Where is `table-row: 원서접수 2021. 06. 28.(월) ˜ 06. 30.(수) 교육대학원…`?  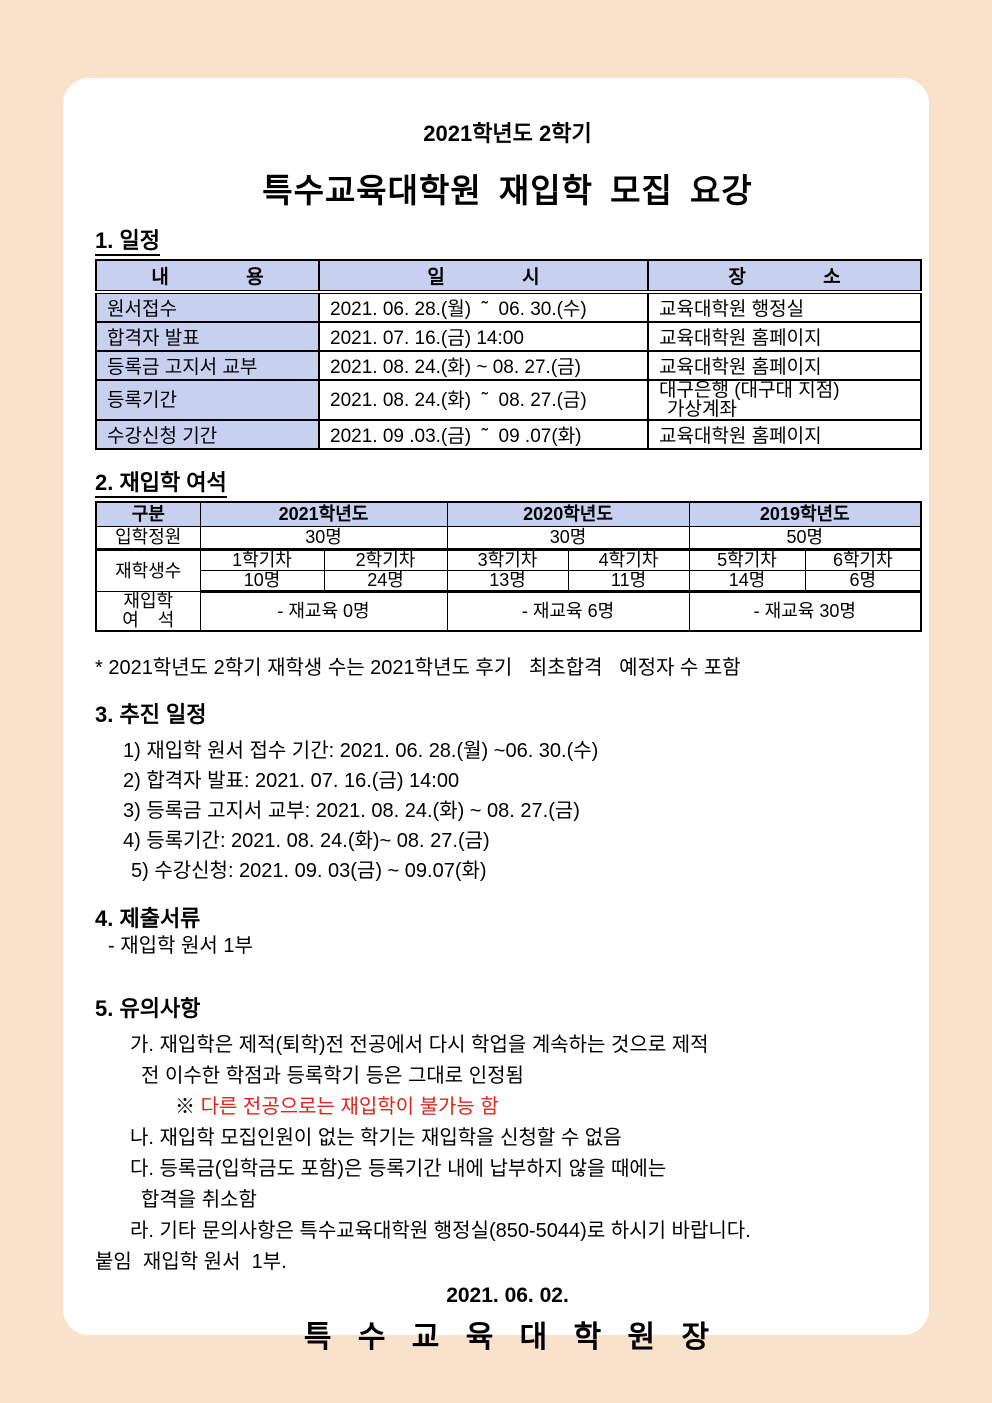
table-row: 원서접수 2021. 06. 28.(월) ˜ 06. 30.(수) 교육대학원… is located at coordinates (508, 307).